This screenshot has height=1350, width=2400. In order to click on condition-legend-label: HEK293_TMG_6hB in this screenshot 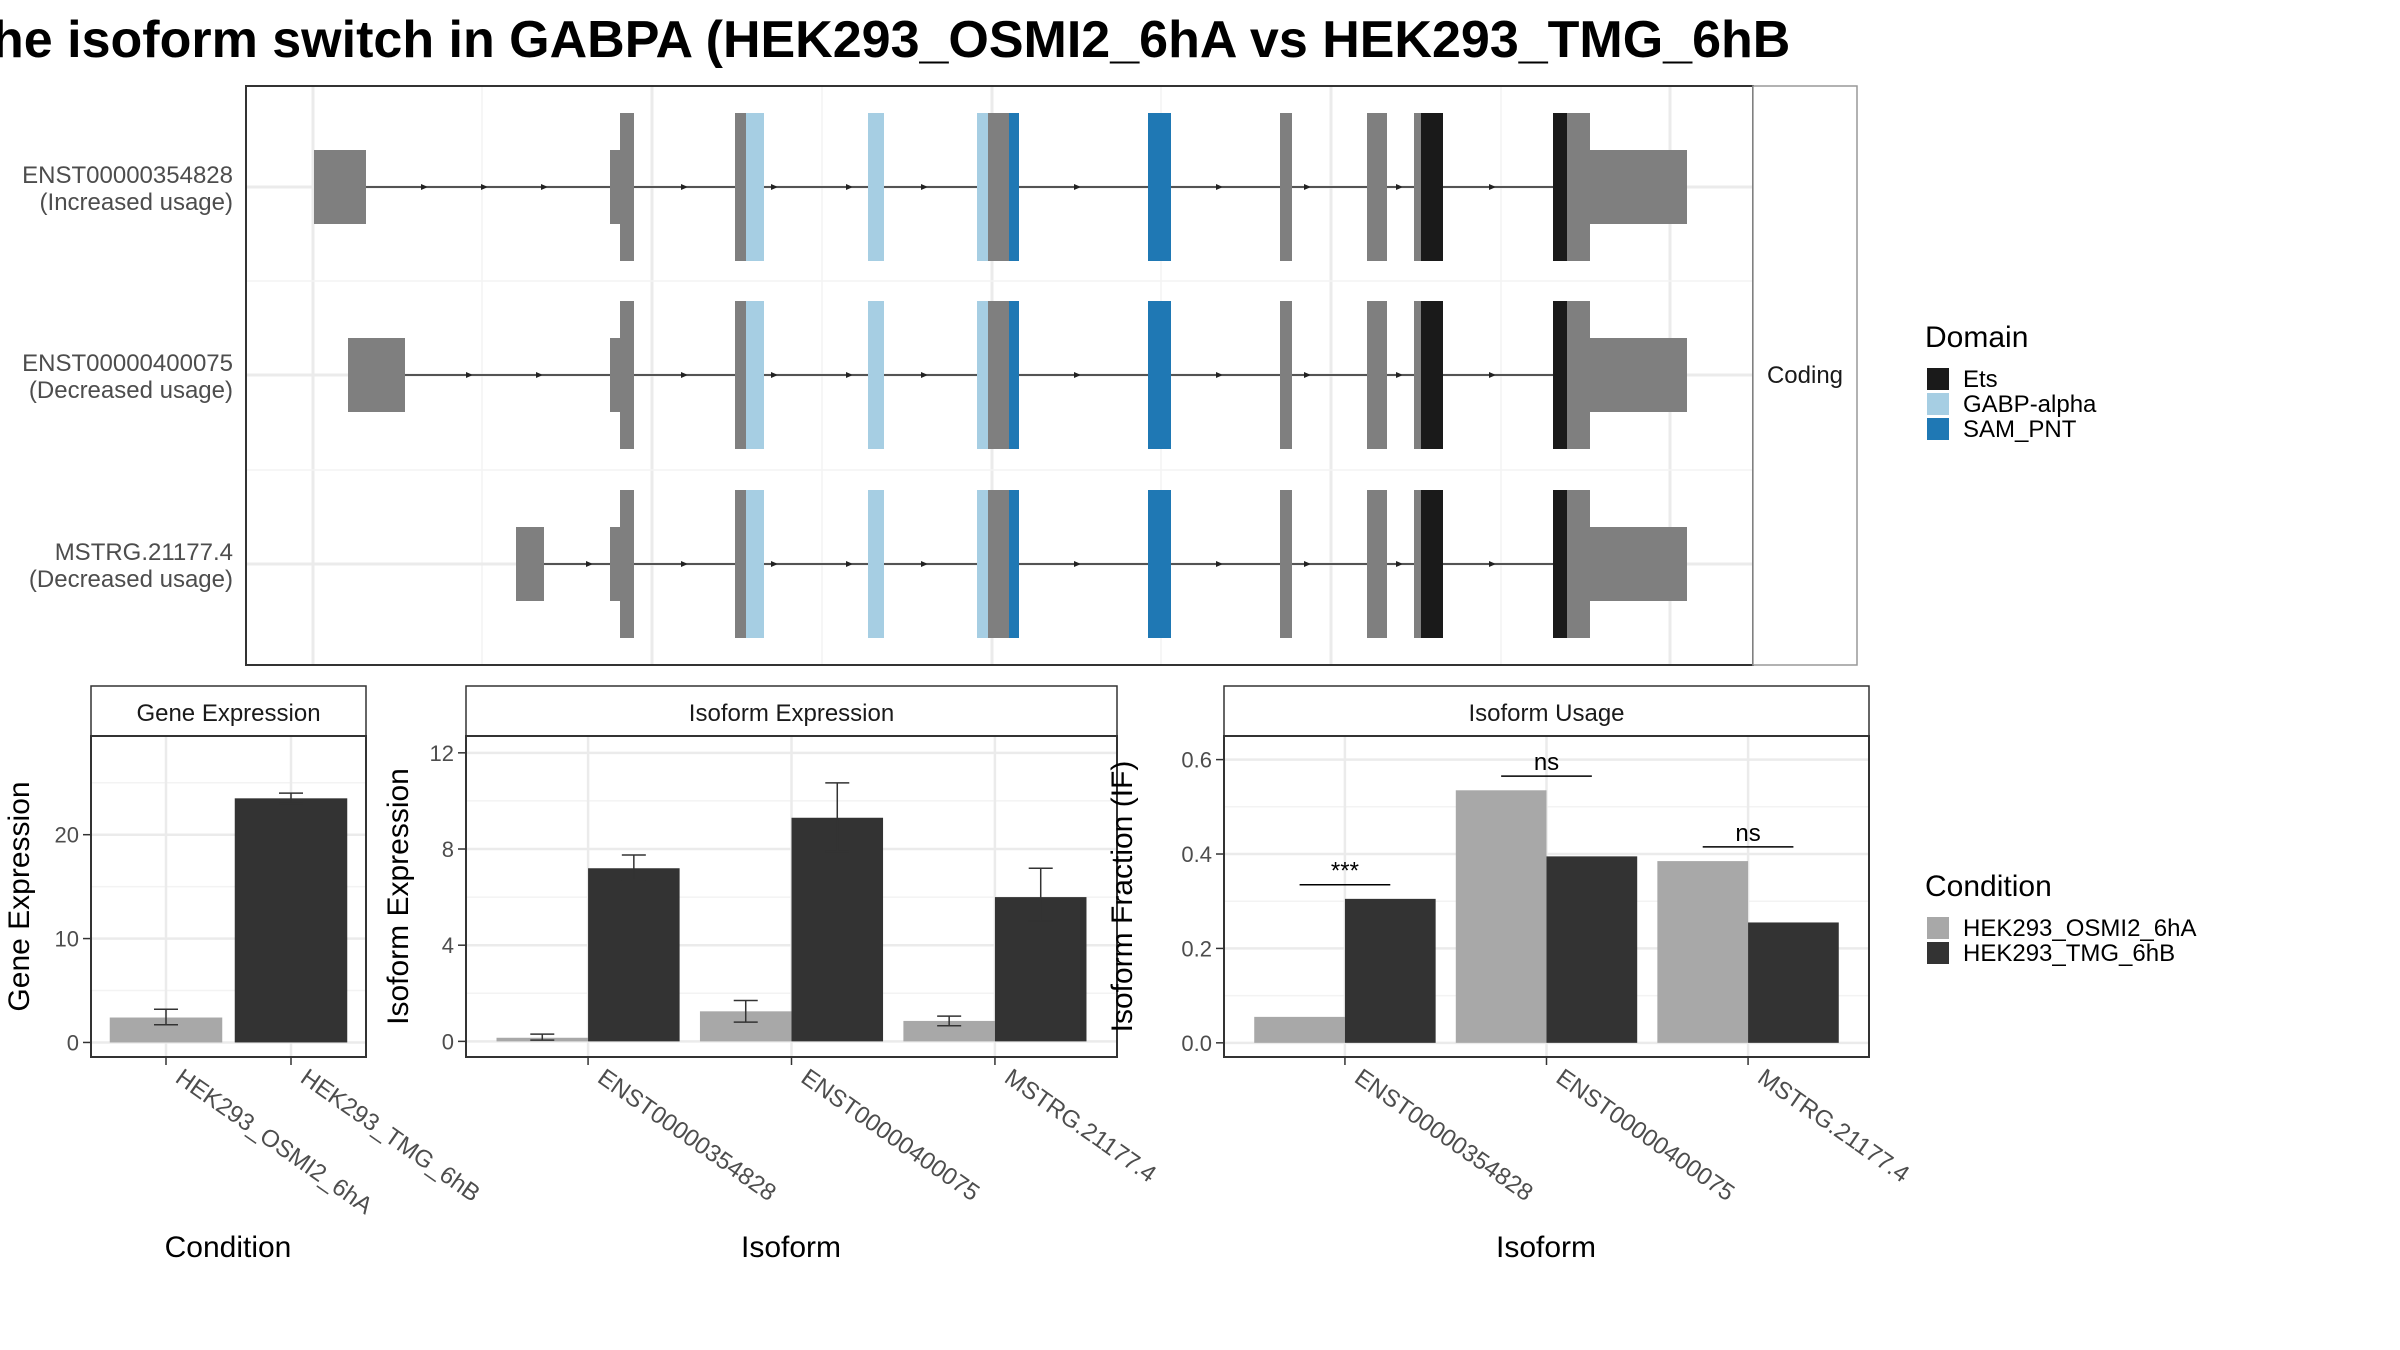, I will do `click(2069, 953)`.